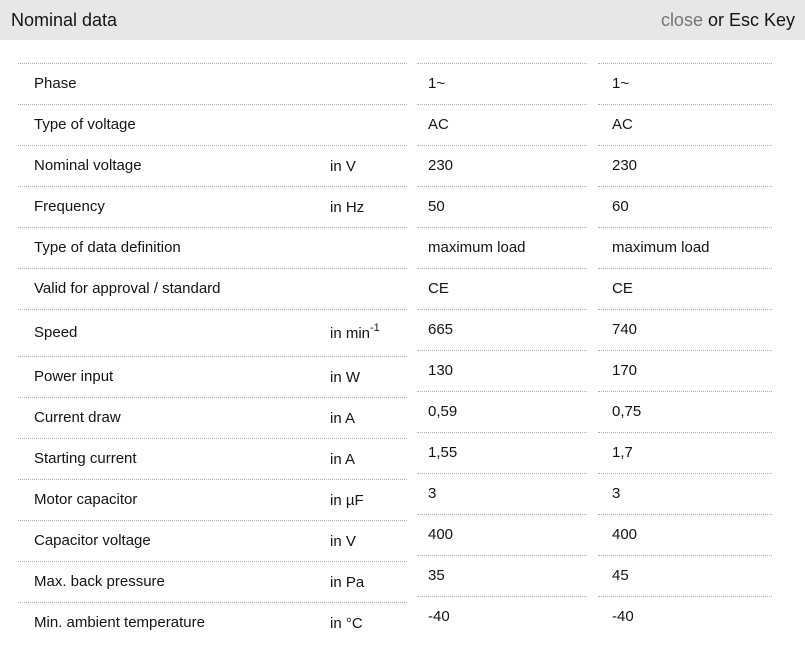 This screenshot has height=659, width=805. What do you see at coordinates (212, 458) in the screenshot?
I see `table-row: Starting current in A` at bounding box center [212, 458].